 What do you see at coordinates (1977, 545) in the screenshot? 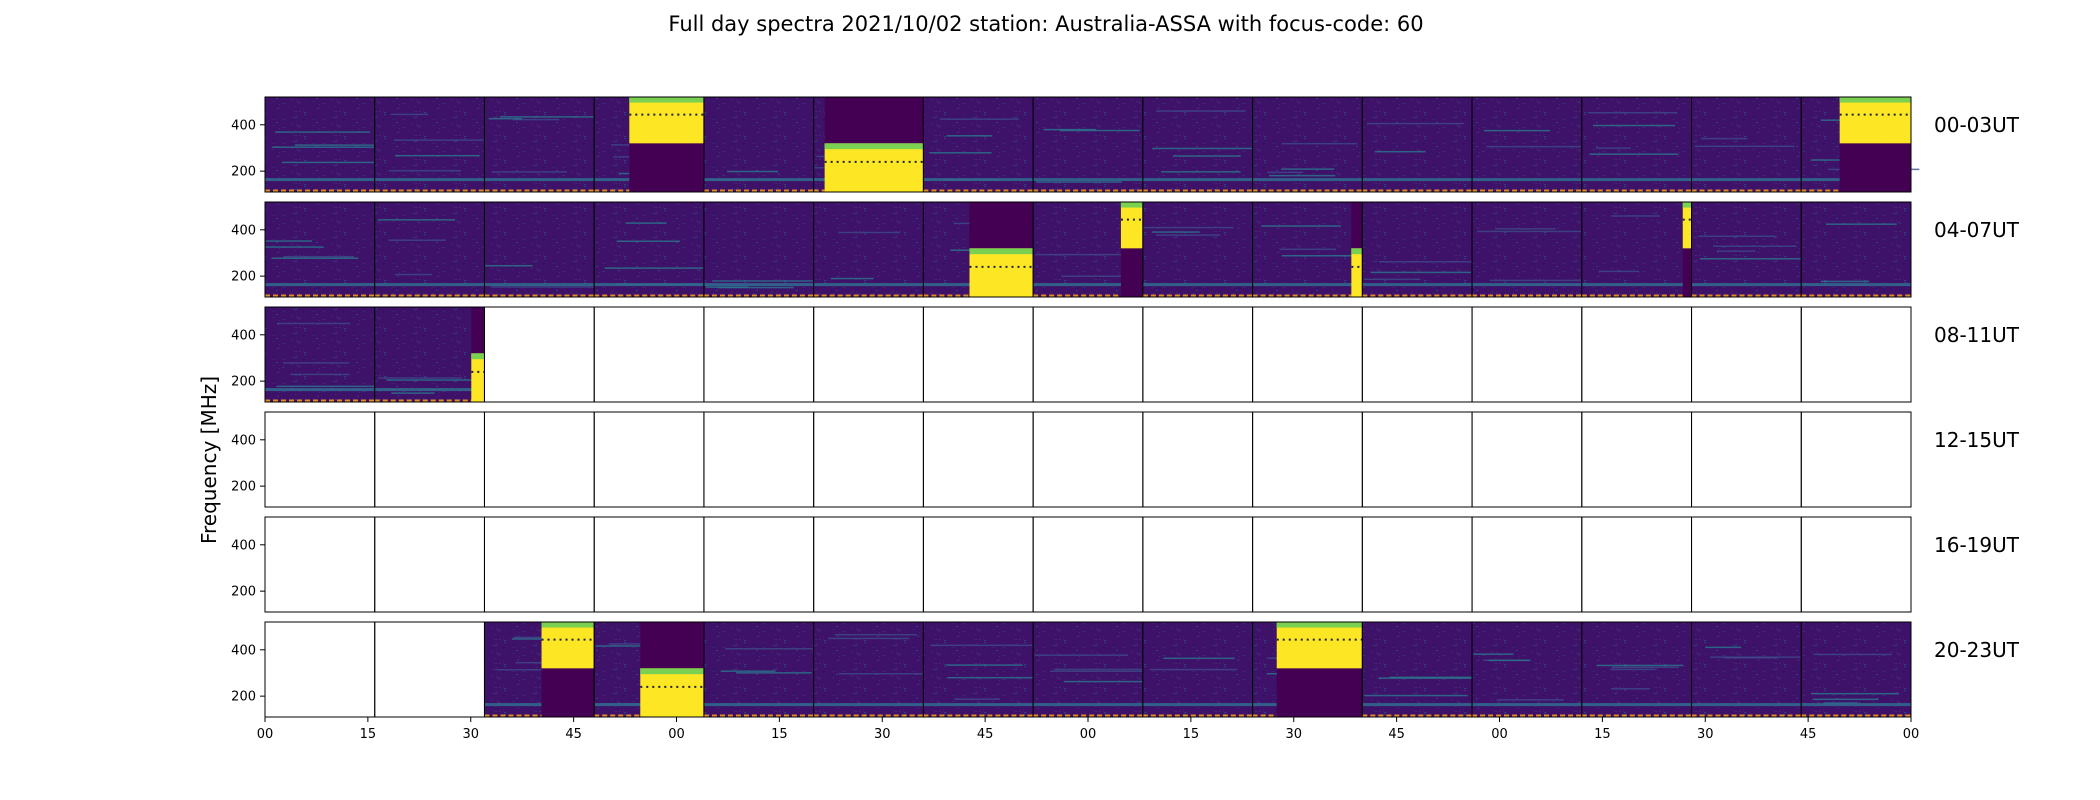
I see `row-time-label: 16-19UT` at bounding box center [1977, 545].